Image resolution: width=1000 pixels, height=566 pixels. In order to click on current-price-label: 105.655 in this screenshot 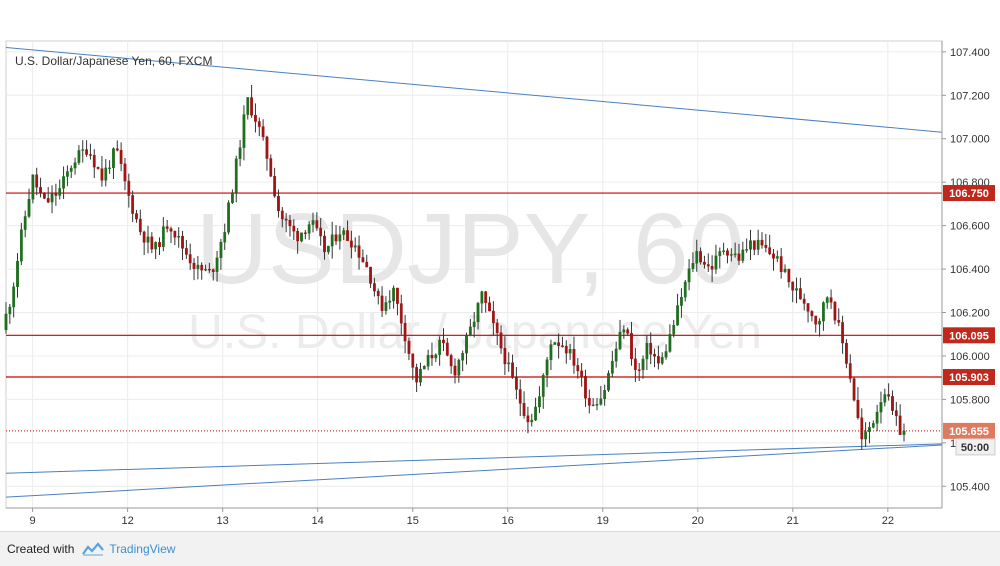, I will do `click(969, 432)`.